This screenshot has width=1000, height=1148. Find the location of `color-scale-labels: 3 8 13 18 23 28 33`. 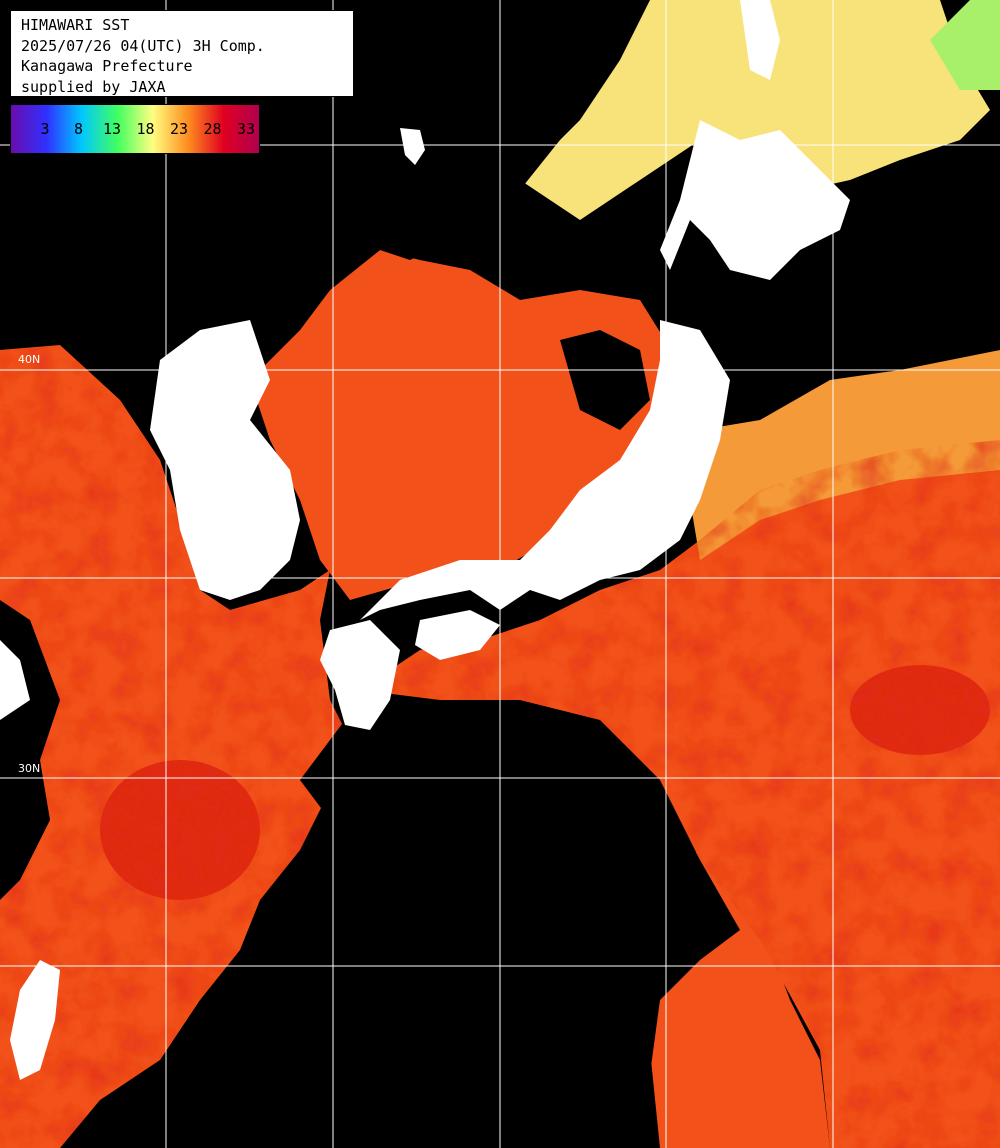

color-scale-labels: 3 8 13 18 23 28 33 is located at coordinates (135, 129).